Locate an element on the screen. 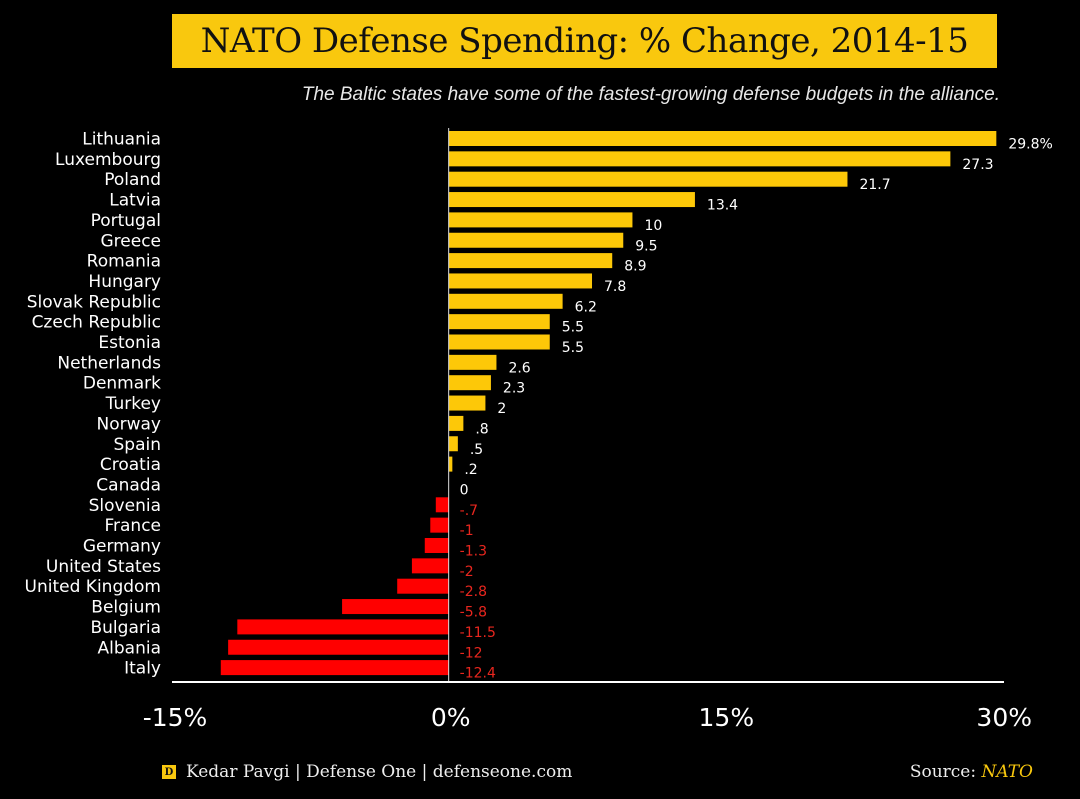 The height and width of the screenshot is (799, 1080). category-label: Lithuania is located at coordinates (121, 140).